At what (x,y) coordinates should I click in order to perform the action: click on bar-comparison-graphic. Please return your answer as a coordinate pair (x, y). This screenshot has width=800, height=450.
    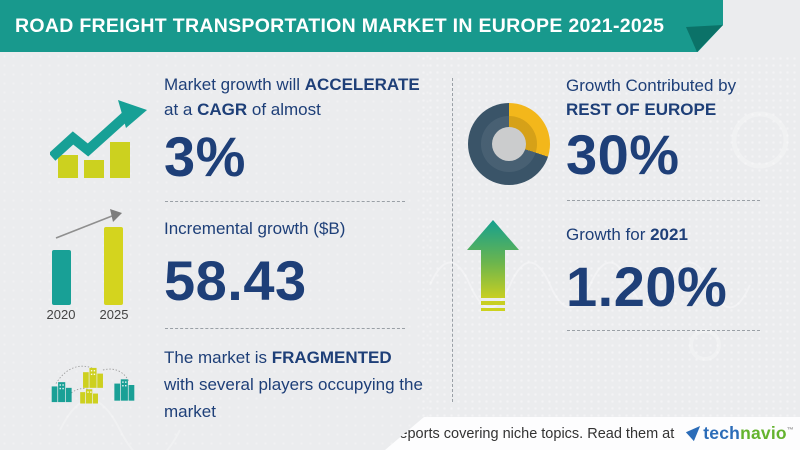
    Looking at the image, I should click on (87, 257).